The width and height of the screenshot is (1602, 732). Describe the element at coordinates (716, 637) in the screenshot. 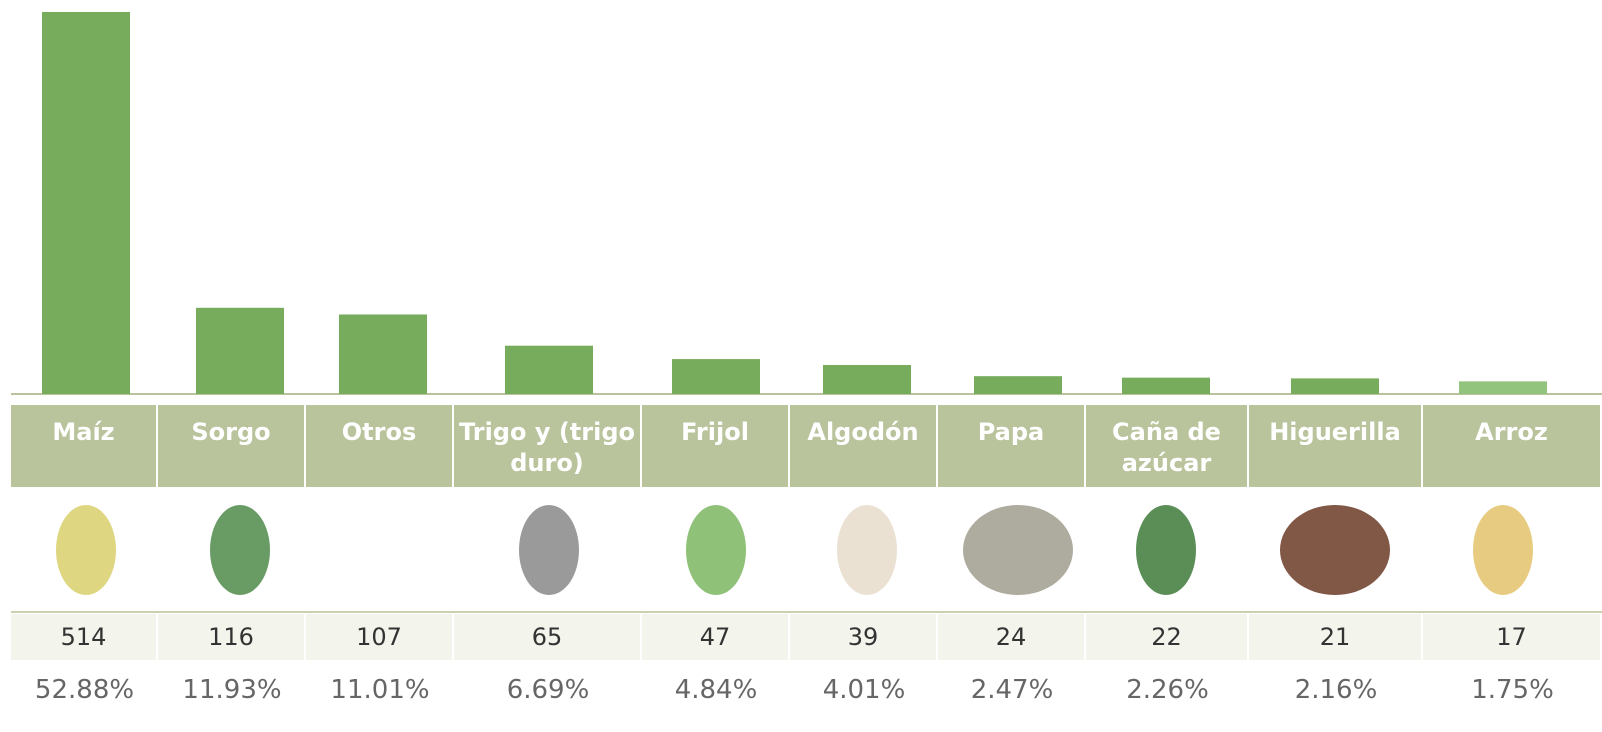

I see `value-label: 47` at that location.